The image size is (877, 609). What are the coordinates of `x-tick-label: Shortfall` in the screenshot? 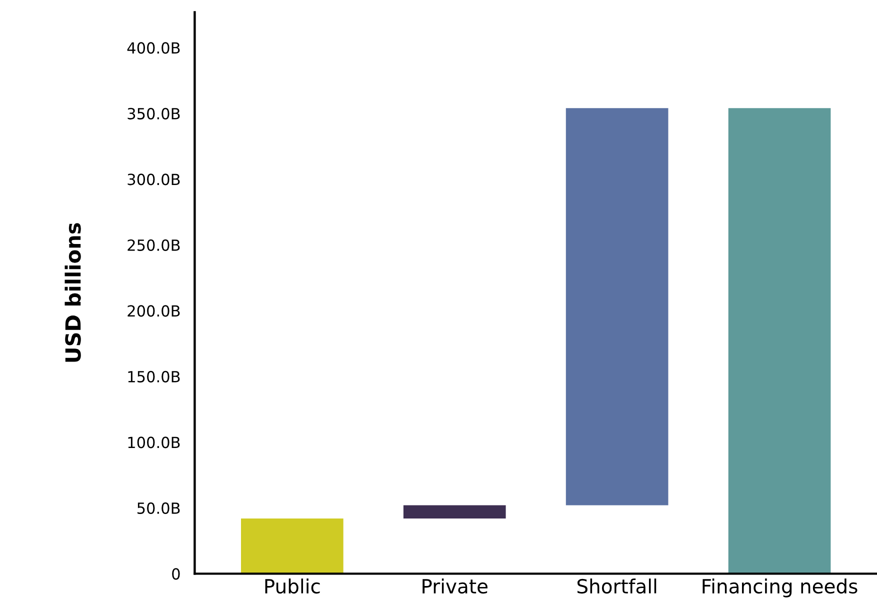 It's located at (616, 586).